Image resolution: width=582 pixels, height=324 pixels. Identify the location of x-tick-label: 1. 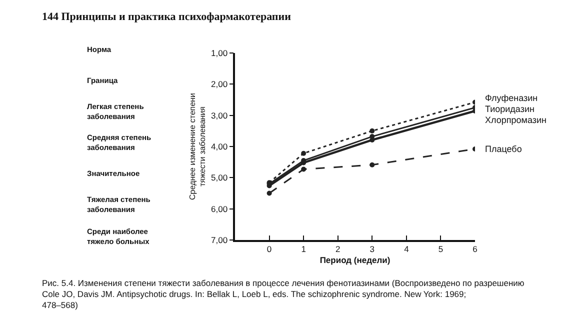
(303, 249).